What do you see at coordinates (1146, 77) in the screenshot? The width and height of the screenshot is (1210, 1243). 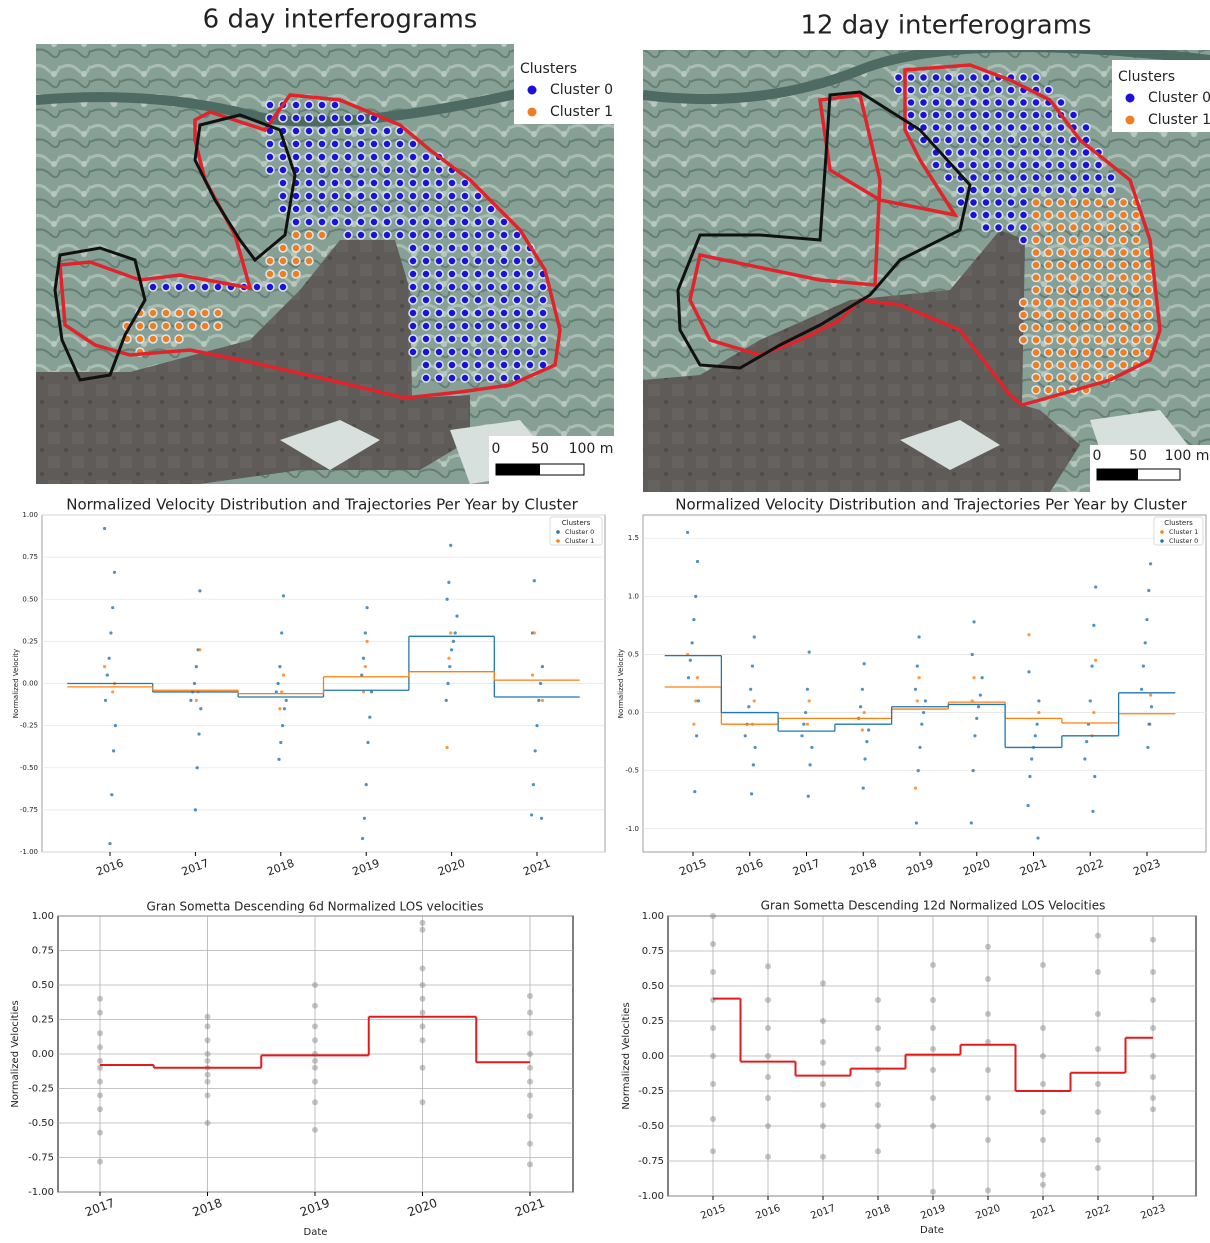 I see `legend-title: Clusters` at bounding box center [1146, 77].